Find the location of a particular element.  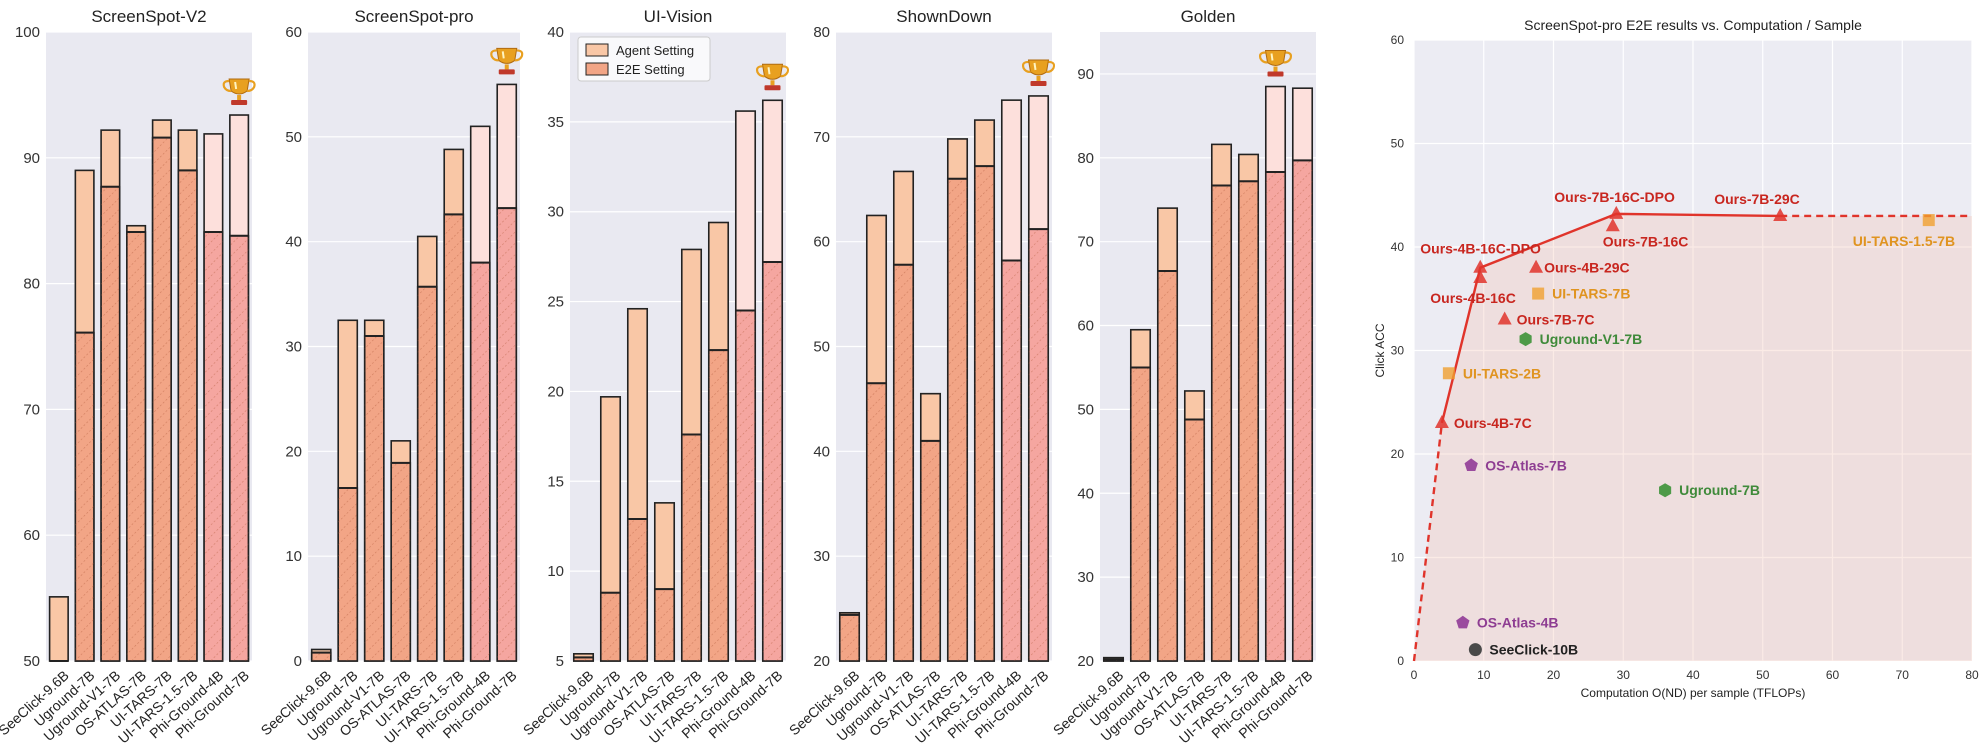

chart-title: Golden is located at coordinates (1208, 16).